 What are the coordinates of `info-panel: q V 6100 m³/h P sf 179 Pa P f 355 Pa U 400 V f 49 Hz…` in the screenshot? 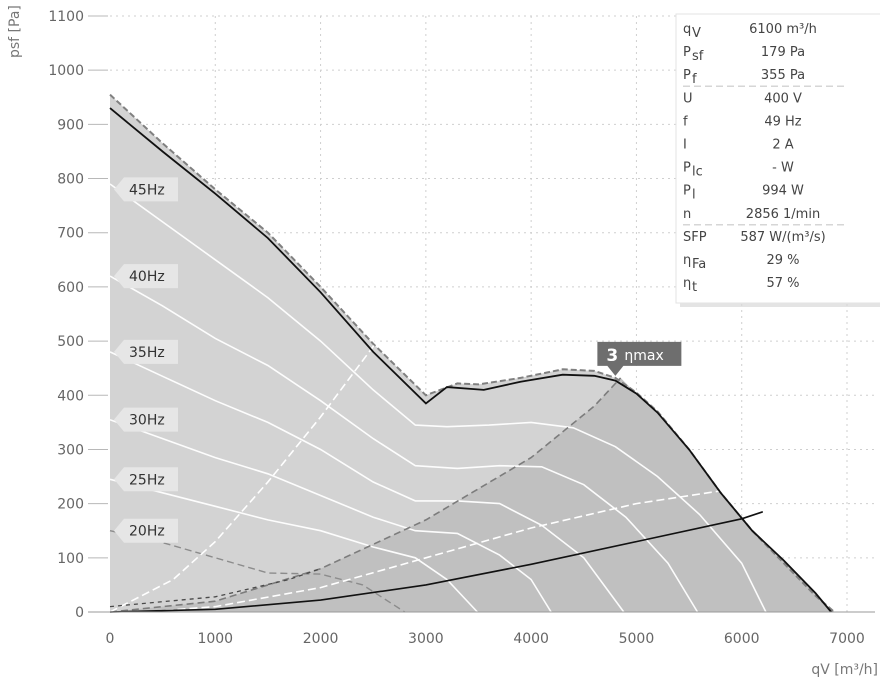 It's located at (777, 160).